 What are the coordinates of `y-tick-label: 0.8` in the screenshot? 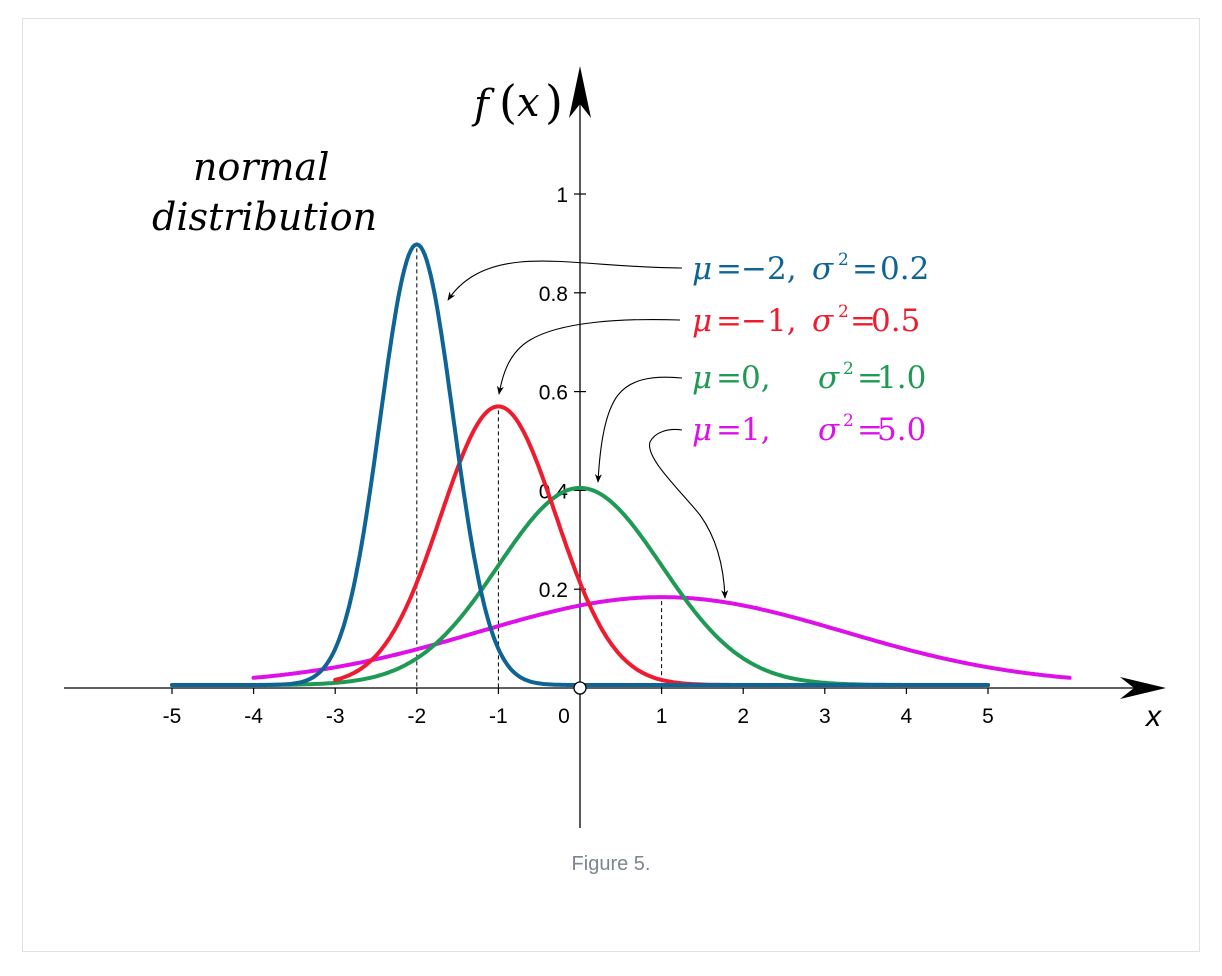 It's located at (553, 294).